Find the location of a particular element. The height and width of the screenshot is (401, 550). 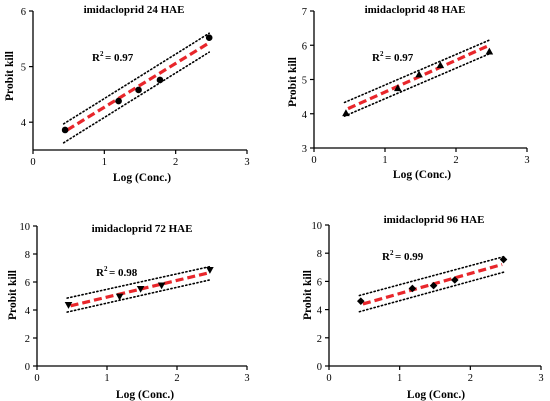

y-tick-label: 3 is located at coordinates (304, 149).